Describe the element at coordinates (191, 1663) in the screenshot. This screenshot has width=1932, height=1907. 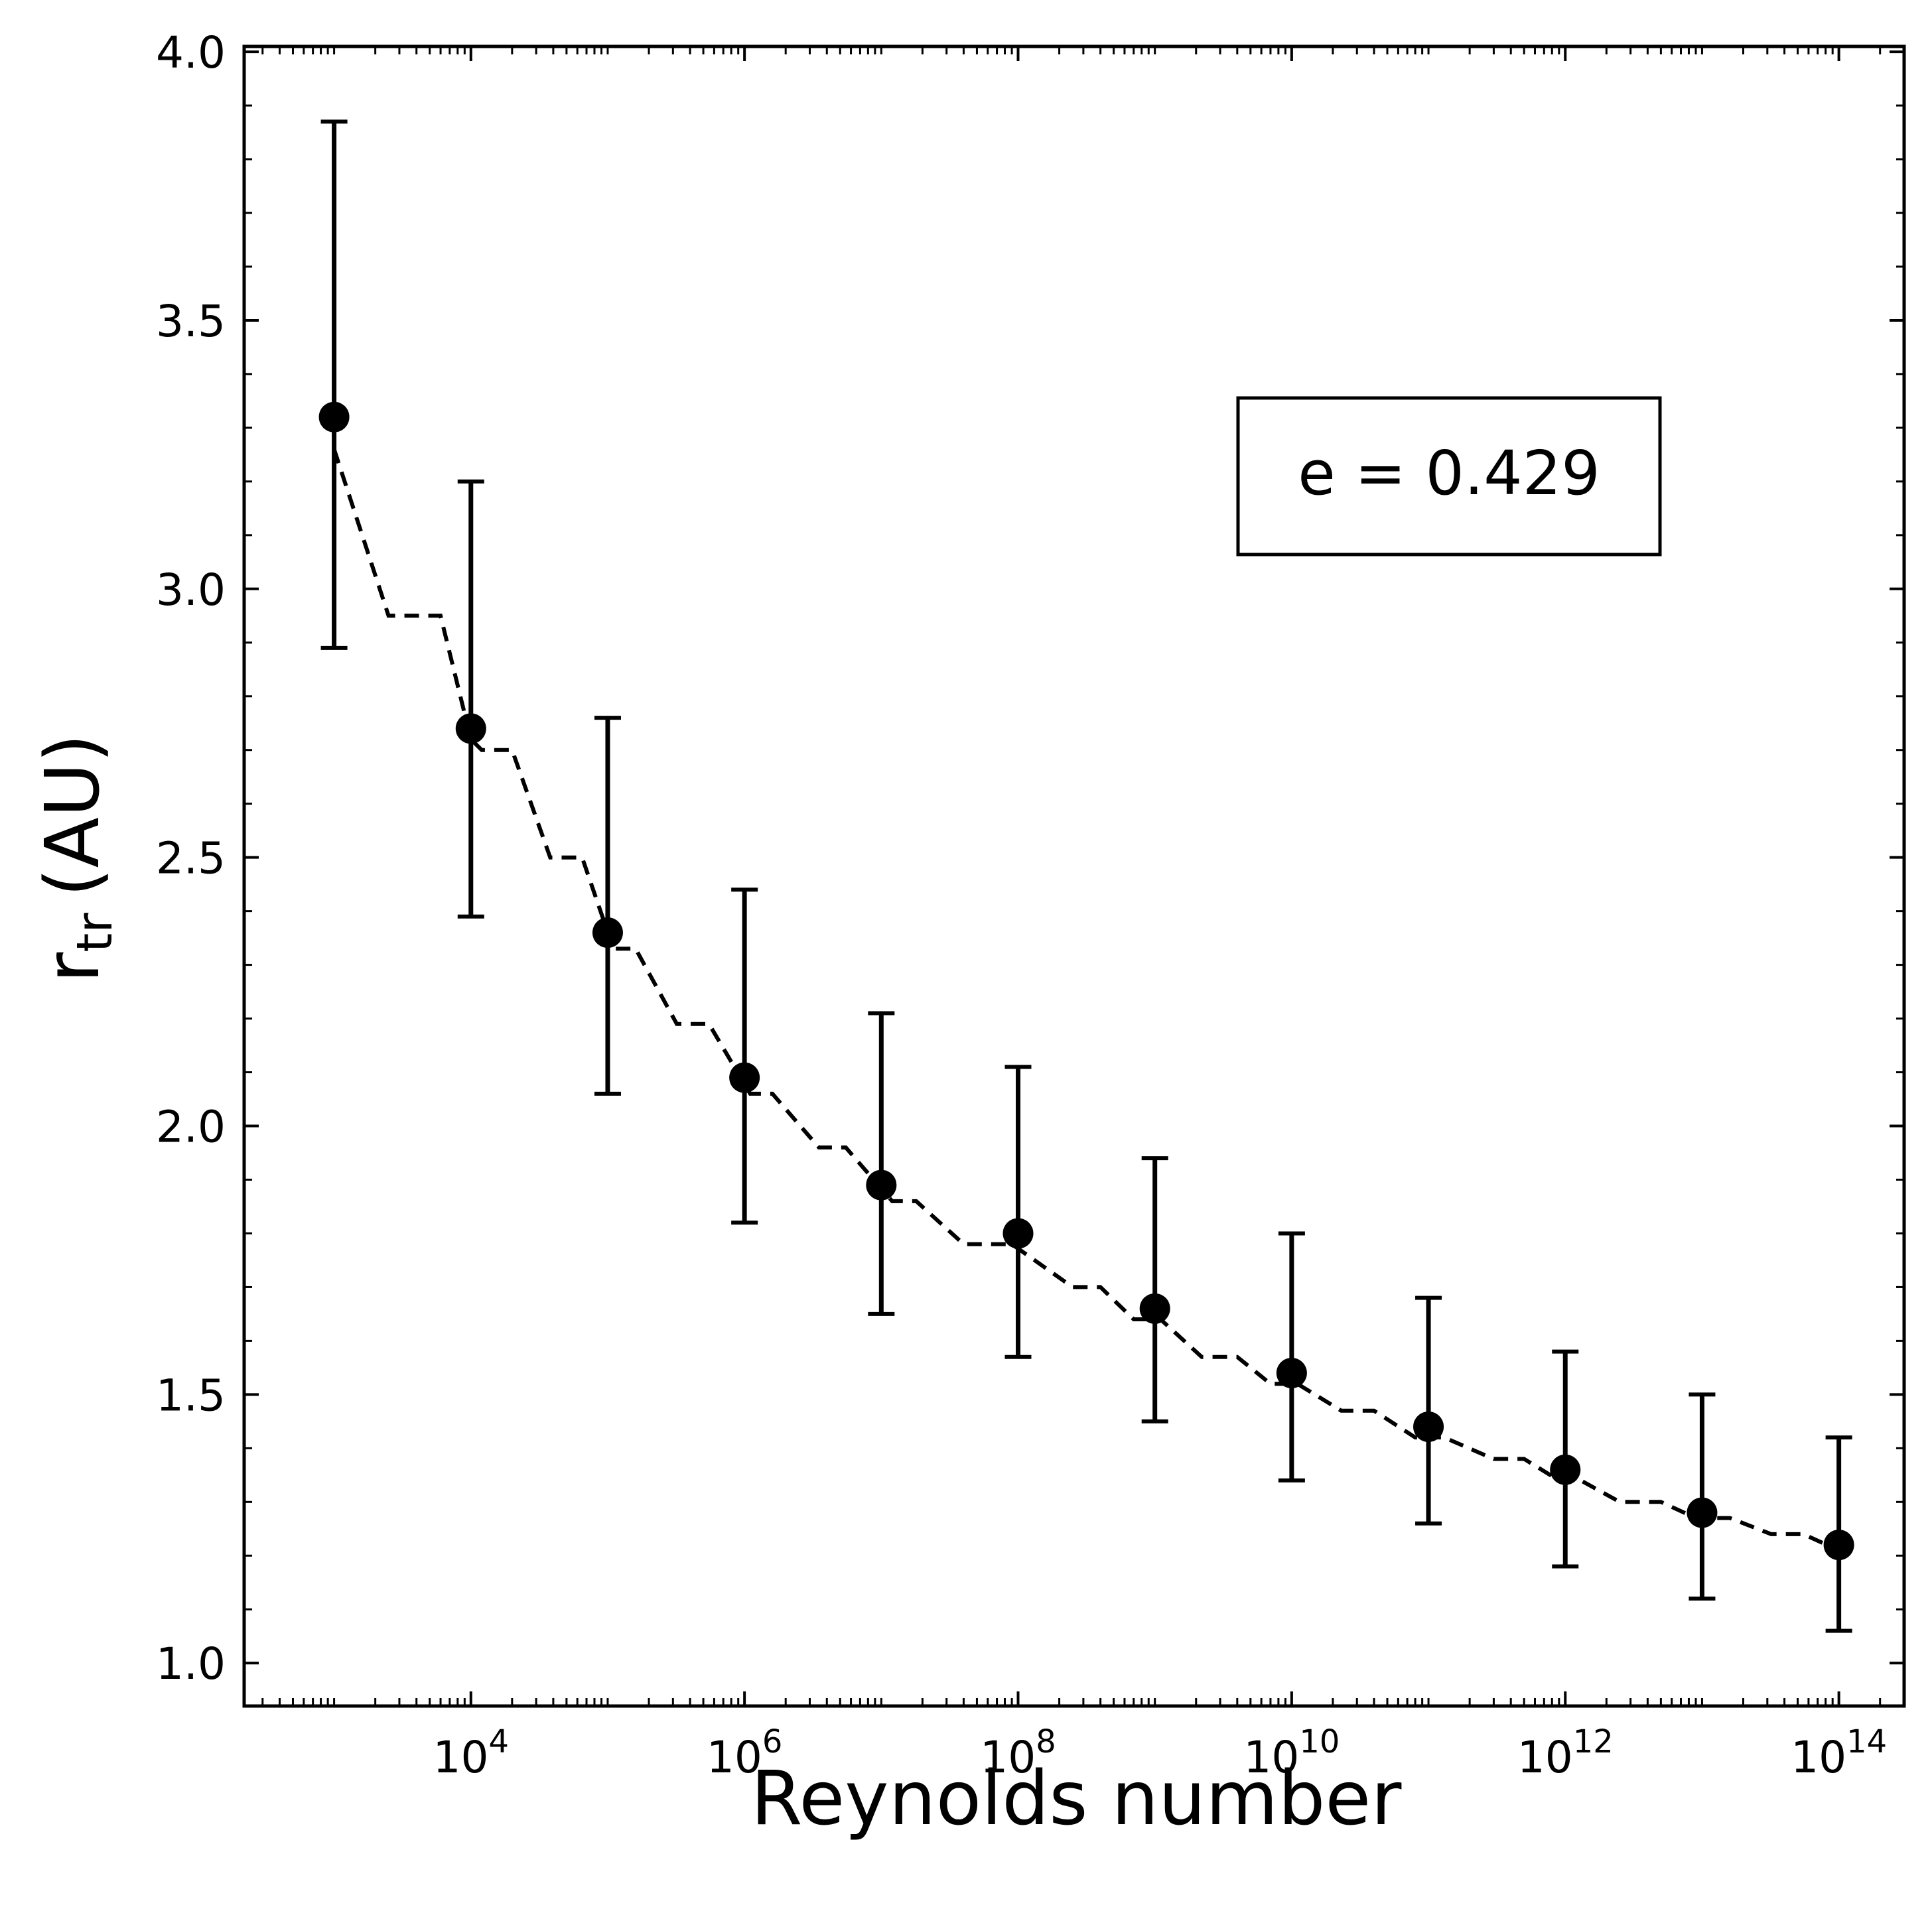
I see `y-tick-label-0: 1.0` at that location.